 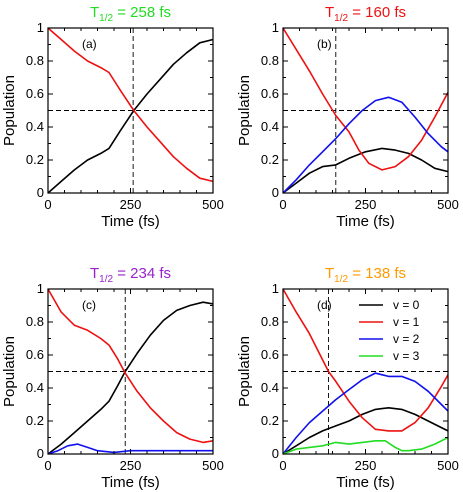 What do you see at coordinates (324, 305) in the screenshot?
I see `panel-letter: (d)` at bounding box center [324, 305].